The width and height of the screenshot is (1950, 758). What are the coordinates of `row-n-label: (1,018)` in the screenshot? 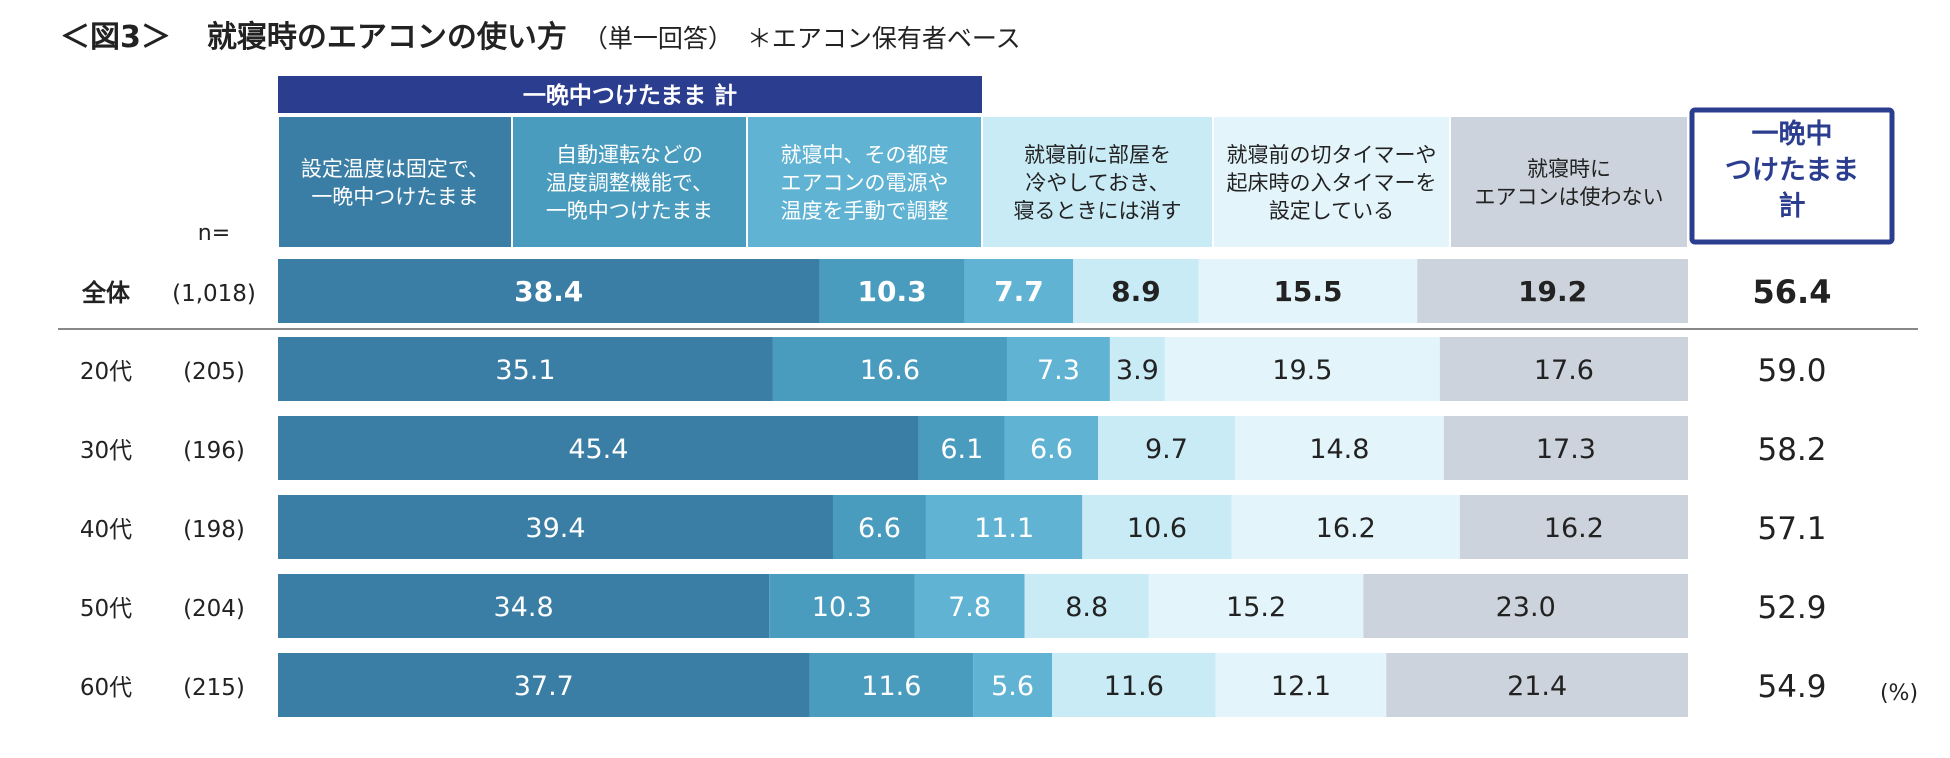 It's located at (214, 294).